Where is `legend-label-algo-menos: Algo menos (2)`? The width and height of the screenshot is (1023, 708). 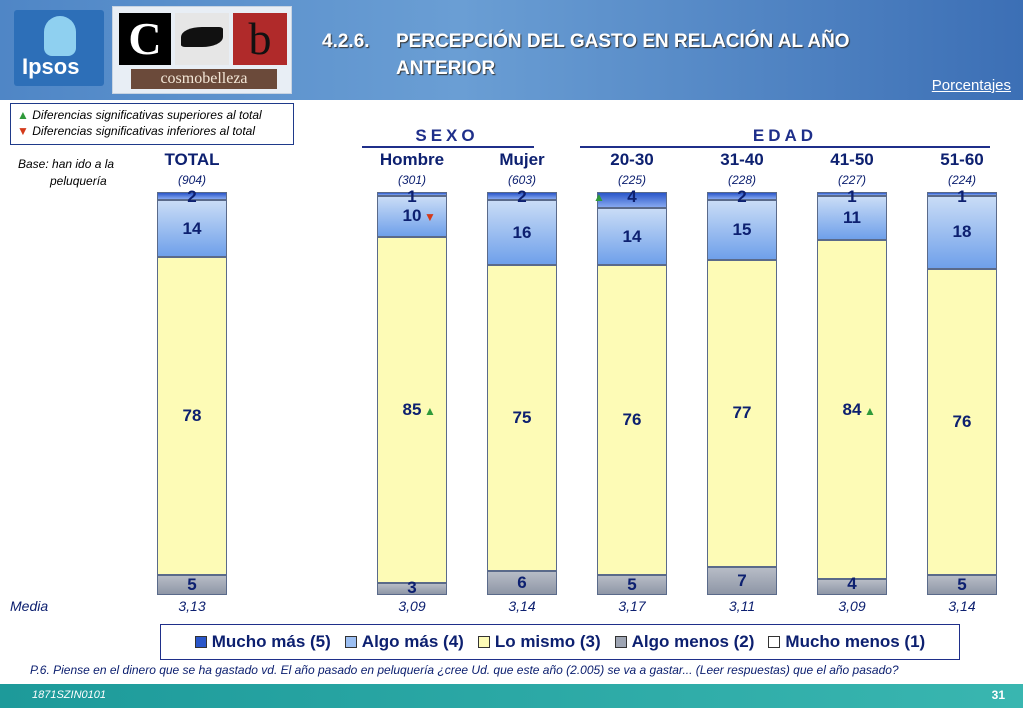 legend-label-algo-menos: Algo menos (2) is located at coordinates (693, 641).